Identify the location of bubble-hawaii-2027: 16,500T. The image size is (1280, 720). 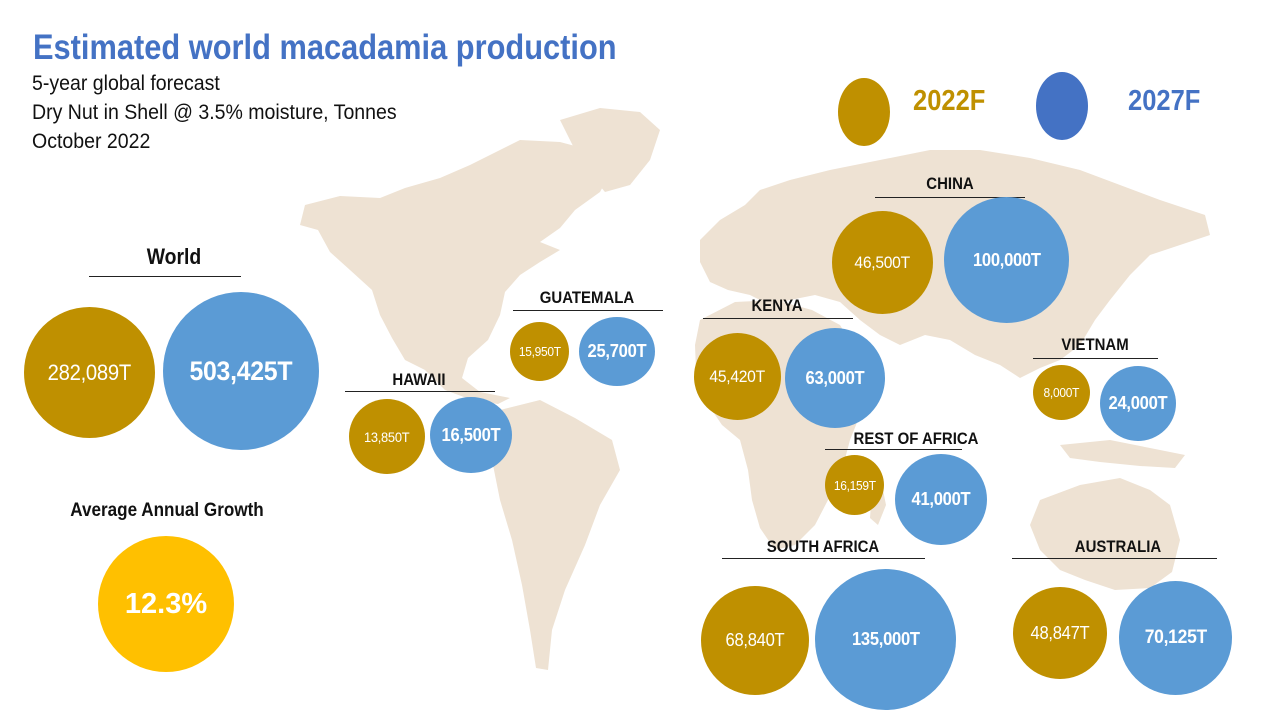
(471, 435).